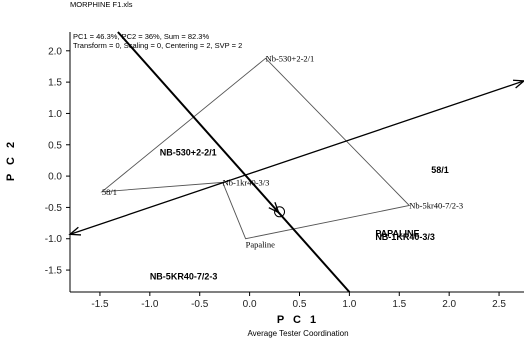 This screenshot has height=344, width=524. I want to click on ate-arrowhead-right, so click(518, 84).